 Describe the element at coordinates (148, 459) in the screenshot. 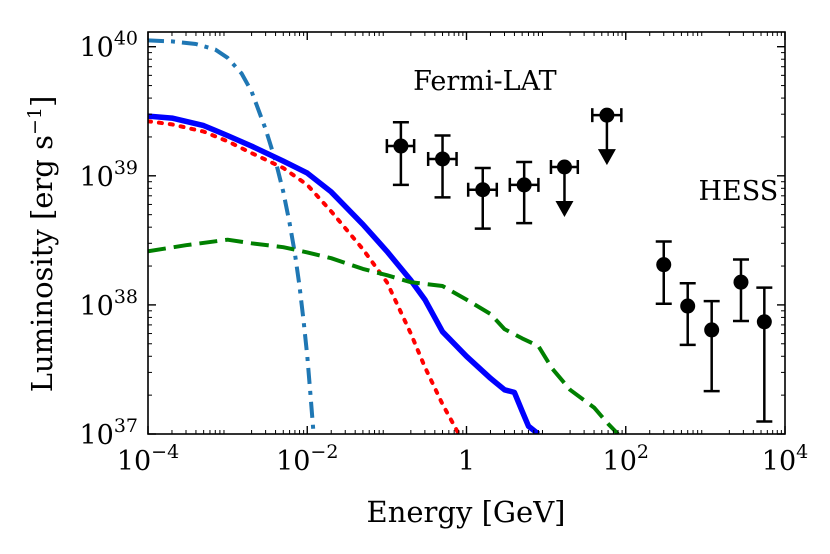

I see `x-tick-label-1: 10⁻⁴` at that location.